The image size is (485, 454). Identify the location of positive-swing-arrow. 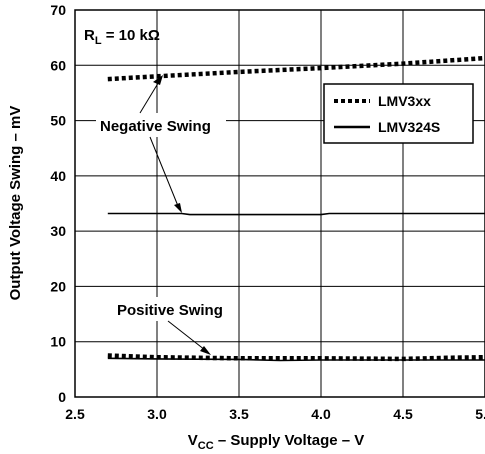
(205, 350).